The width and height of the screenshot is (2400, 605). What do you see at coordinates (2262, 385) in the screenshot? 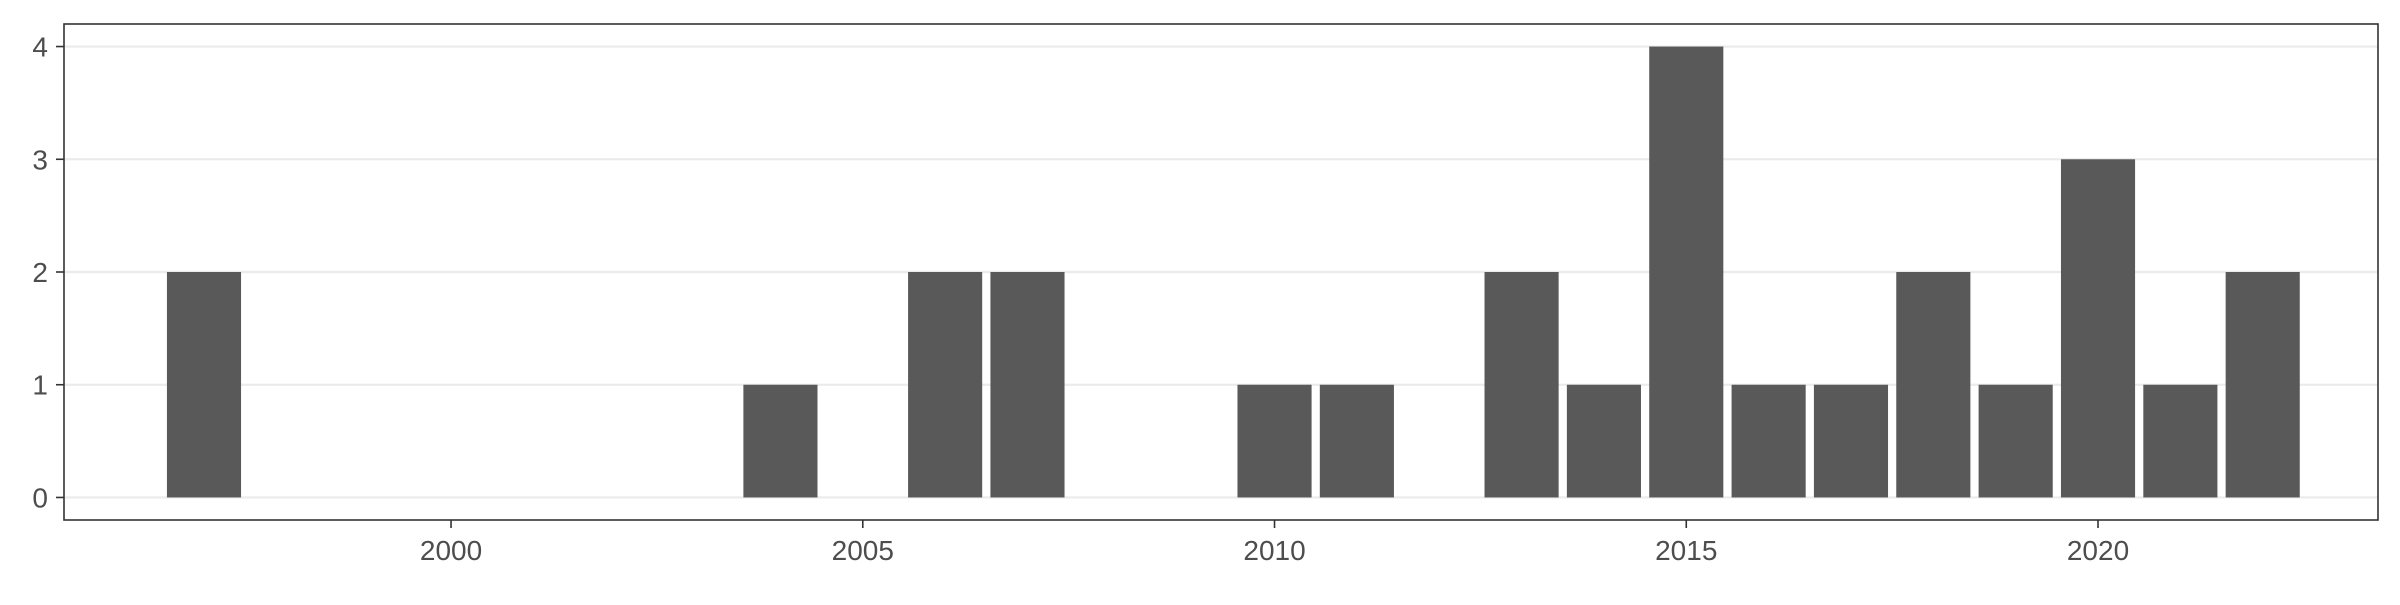
I see `bar-2022` at bounding box center [2262, 385].